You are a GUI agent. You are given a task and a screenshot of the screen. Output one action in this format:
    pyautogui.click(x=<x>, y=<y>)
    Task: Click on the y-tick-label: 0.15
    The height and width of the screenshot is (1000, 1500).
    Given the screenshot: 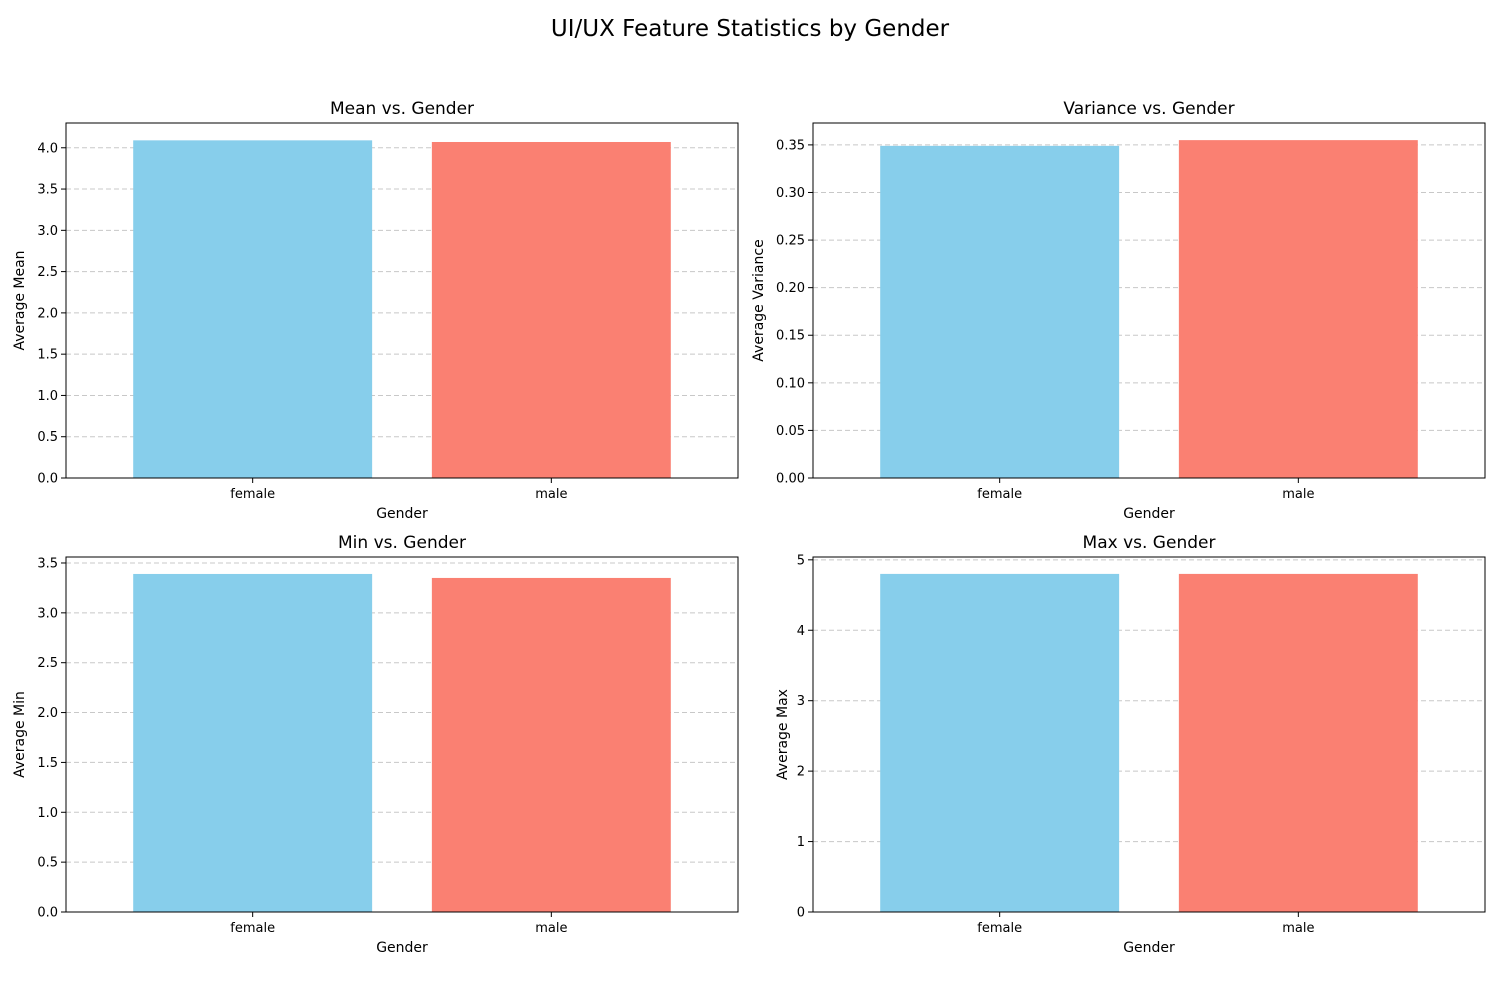 What is the action you would take?
    pyautogui.click(x=790, y=336)
    